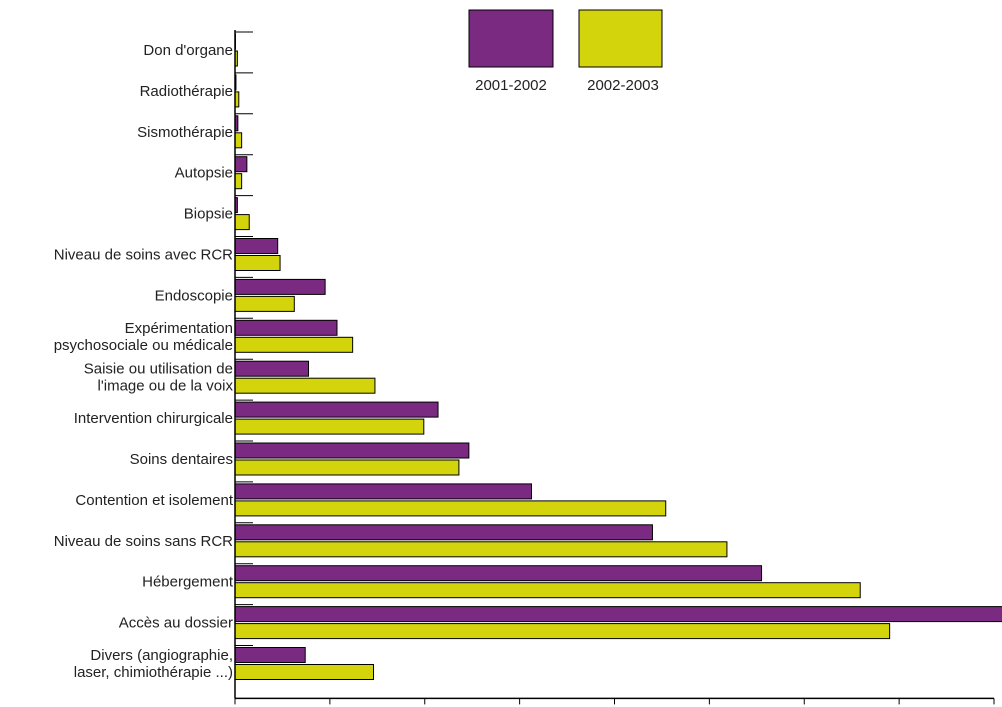  I want to click on legend-label: 2002-2003, so click(623, 85).